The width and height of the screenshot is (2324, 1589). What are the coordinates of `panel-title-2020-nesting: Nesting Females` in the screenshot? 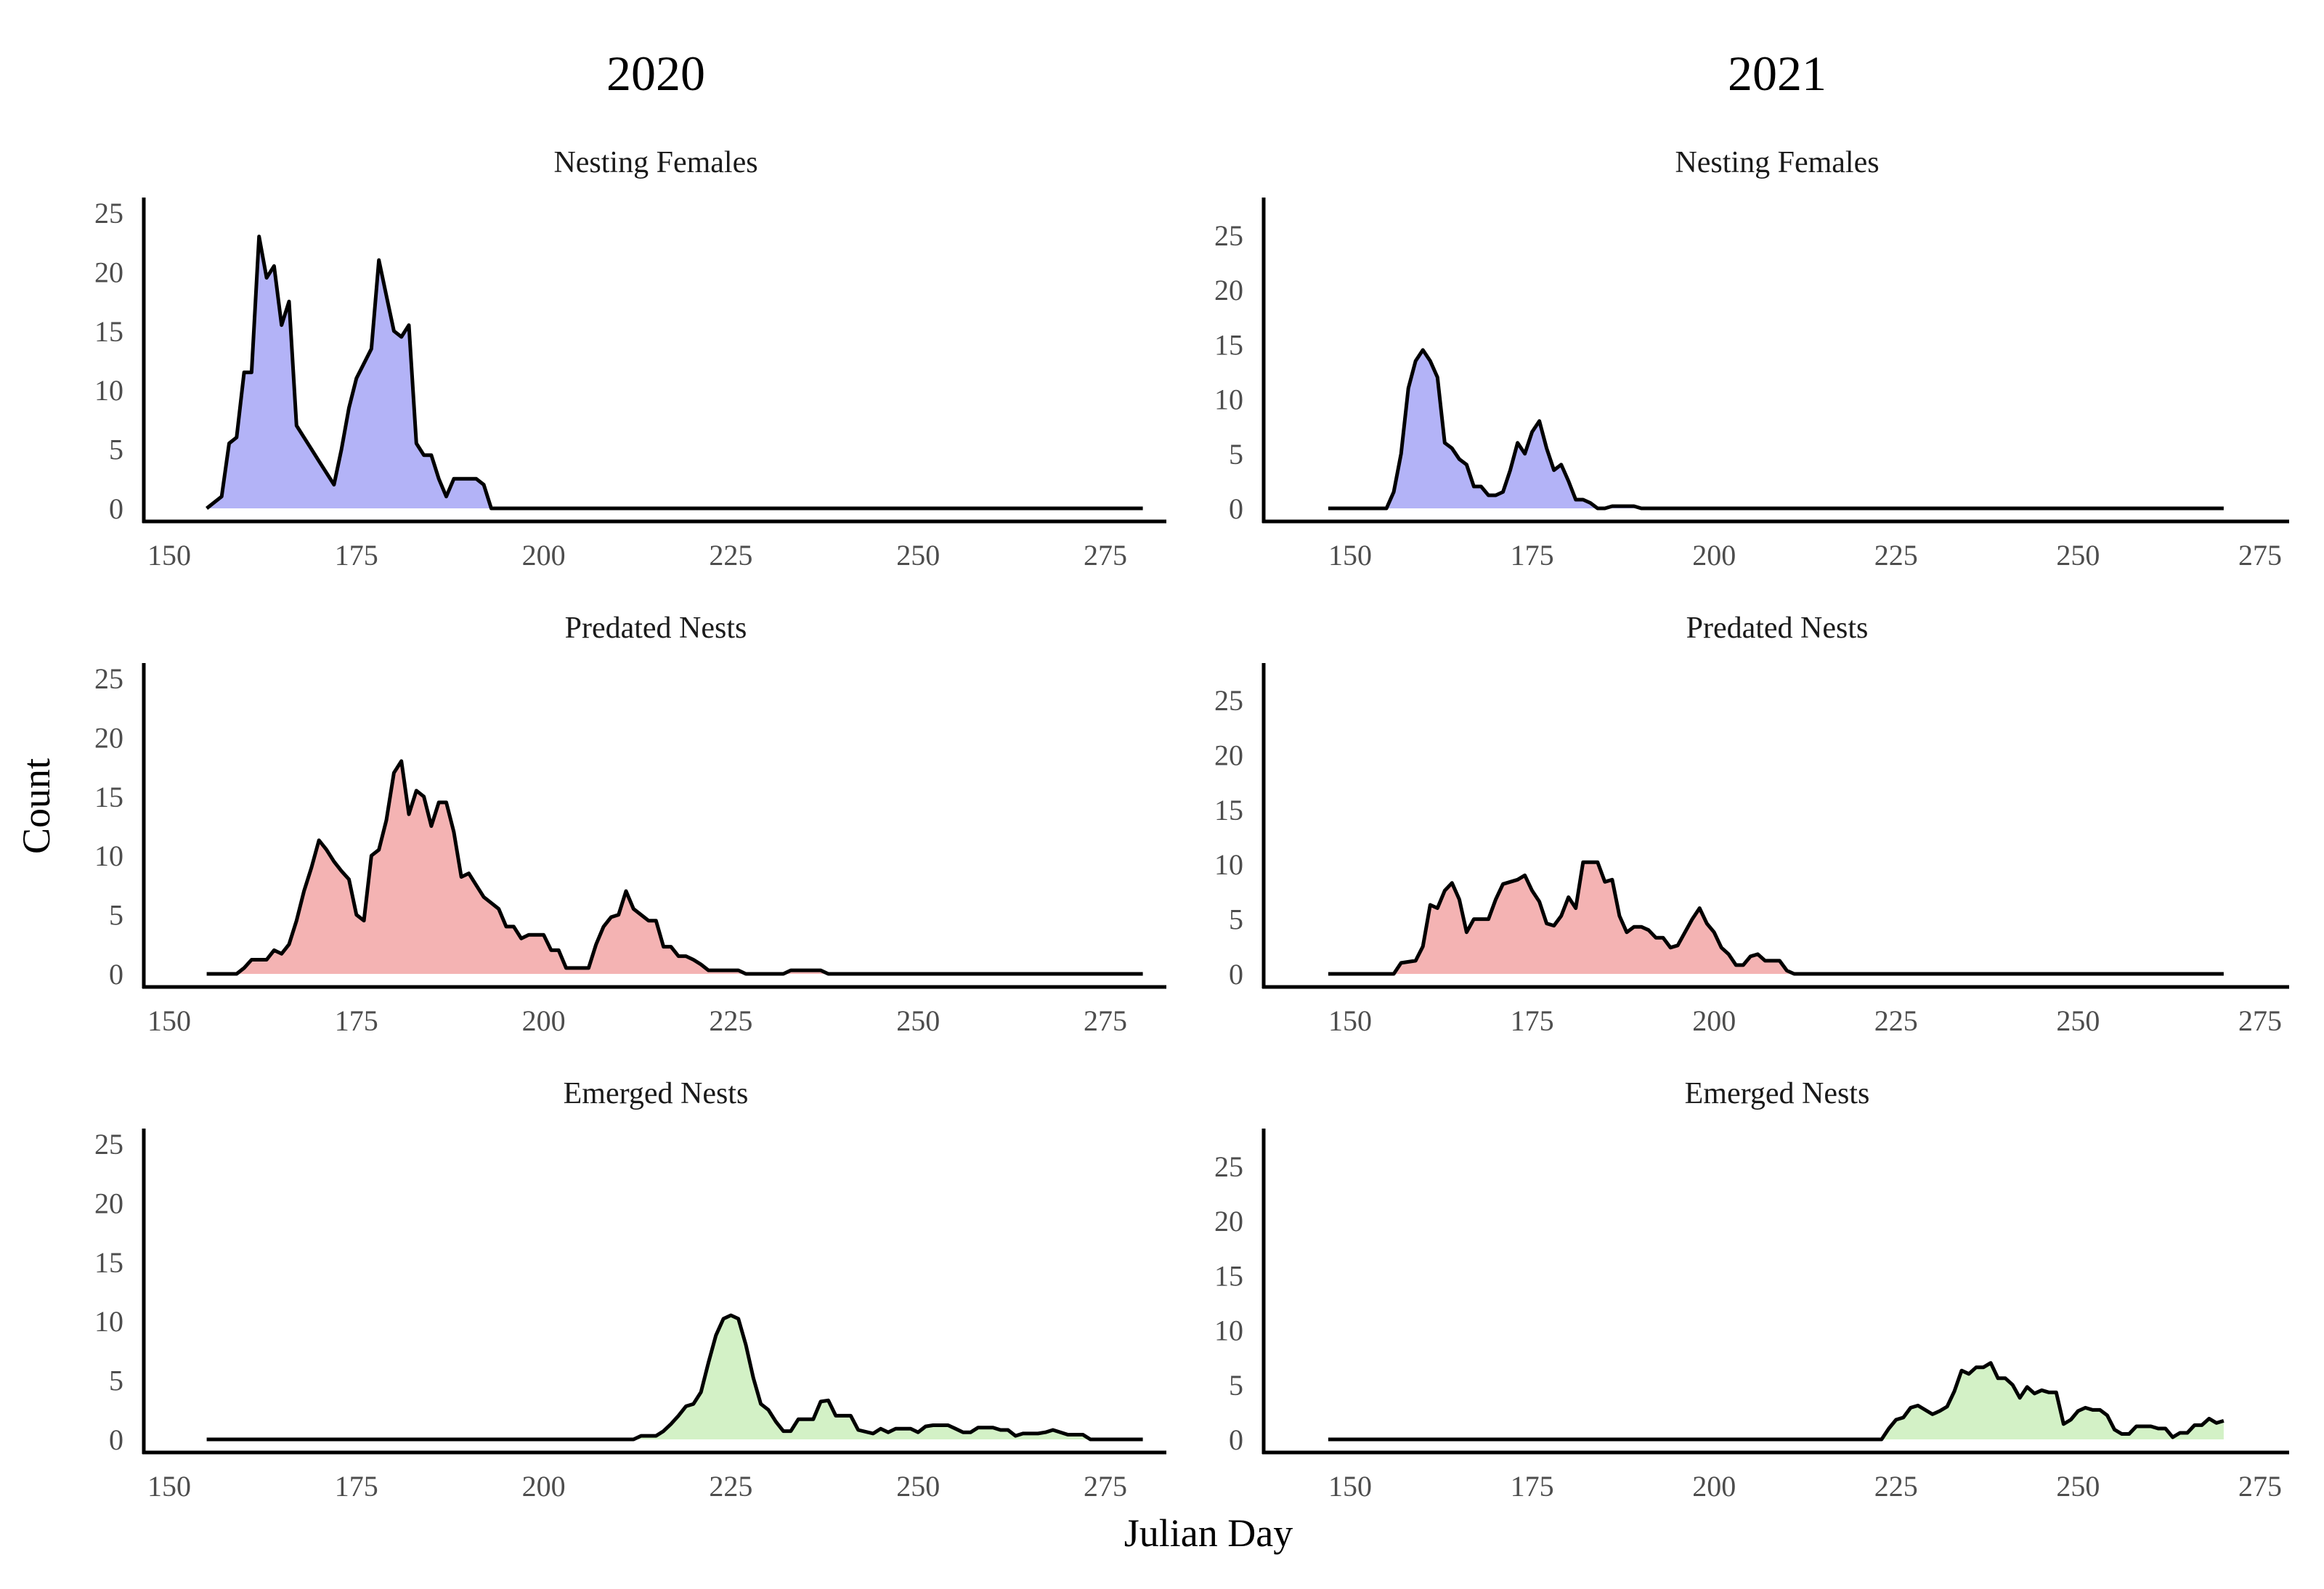 It's located at (655, 162).